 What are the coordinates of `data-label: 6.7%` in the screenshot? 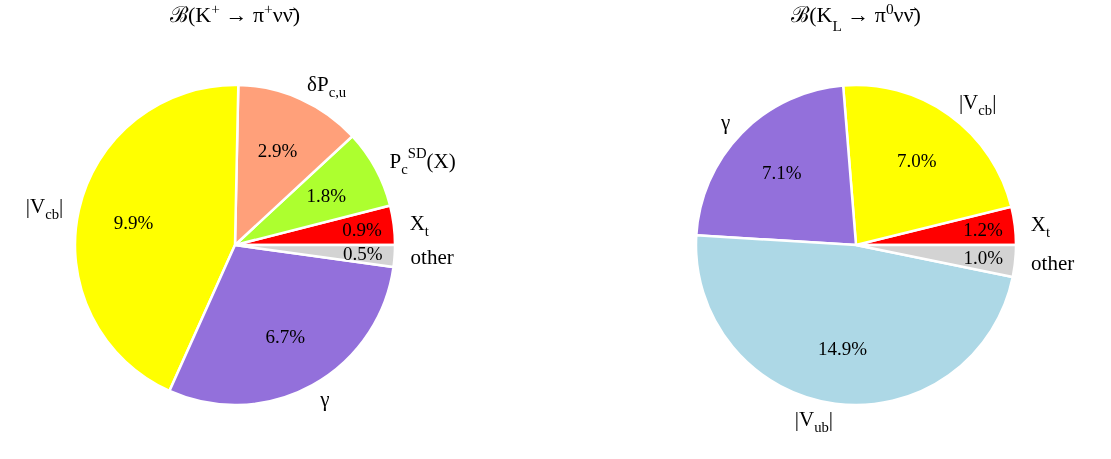 It's located at (285, 336).